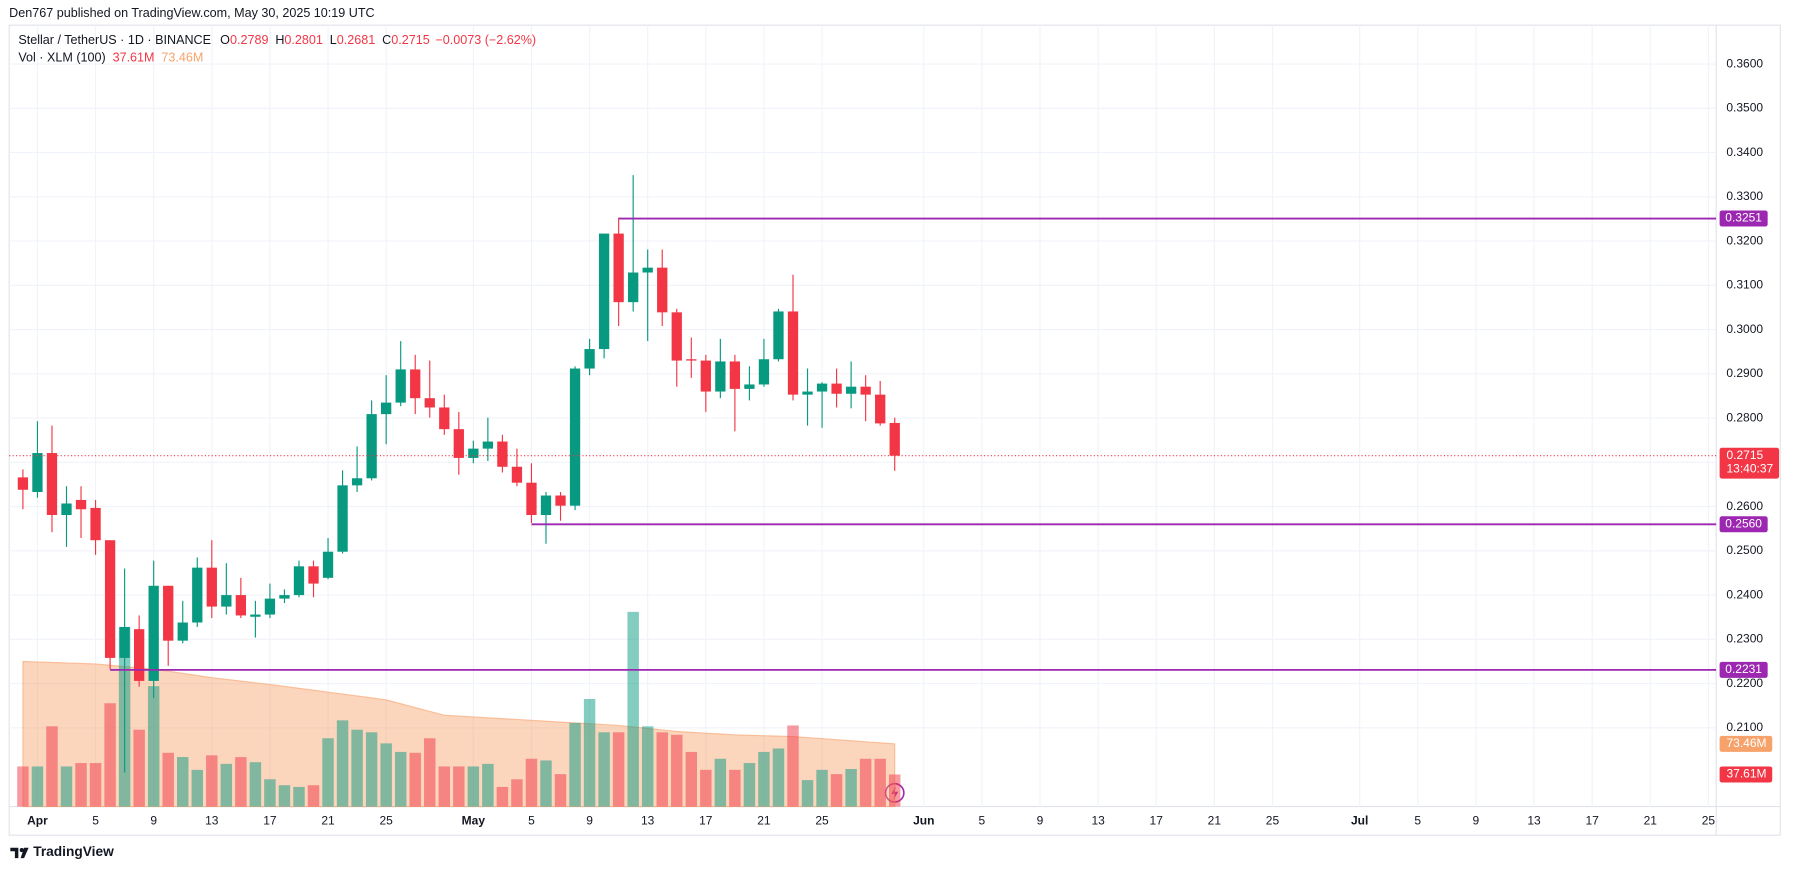 The image size is (1794, 871). Describe the element at coordinates (1744, 639) in the screenshot. I see `y-tick-label: 0.2300` at that location.